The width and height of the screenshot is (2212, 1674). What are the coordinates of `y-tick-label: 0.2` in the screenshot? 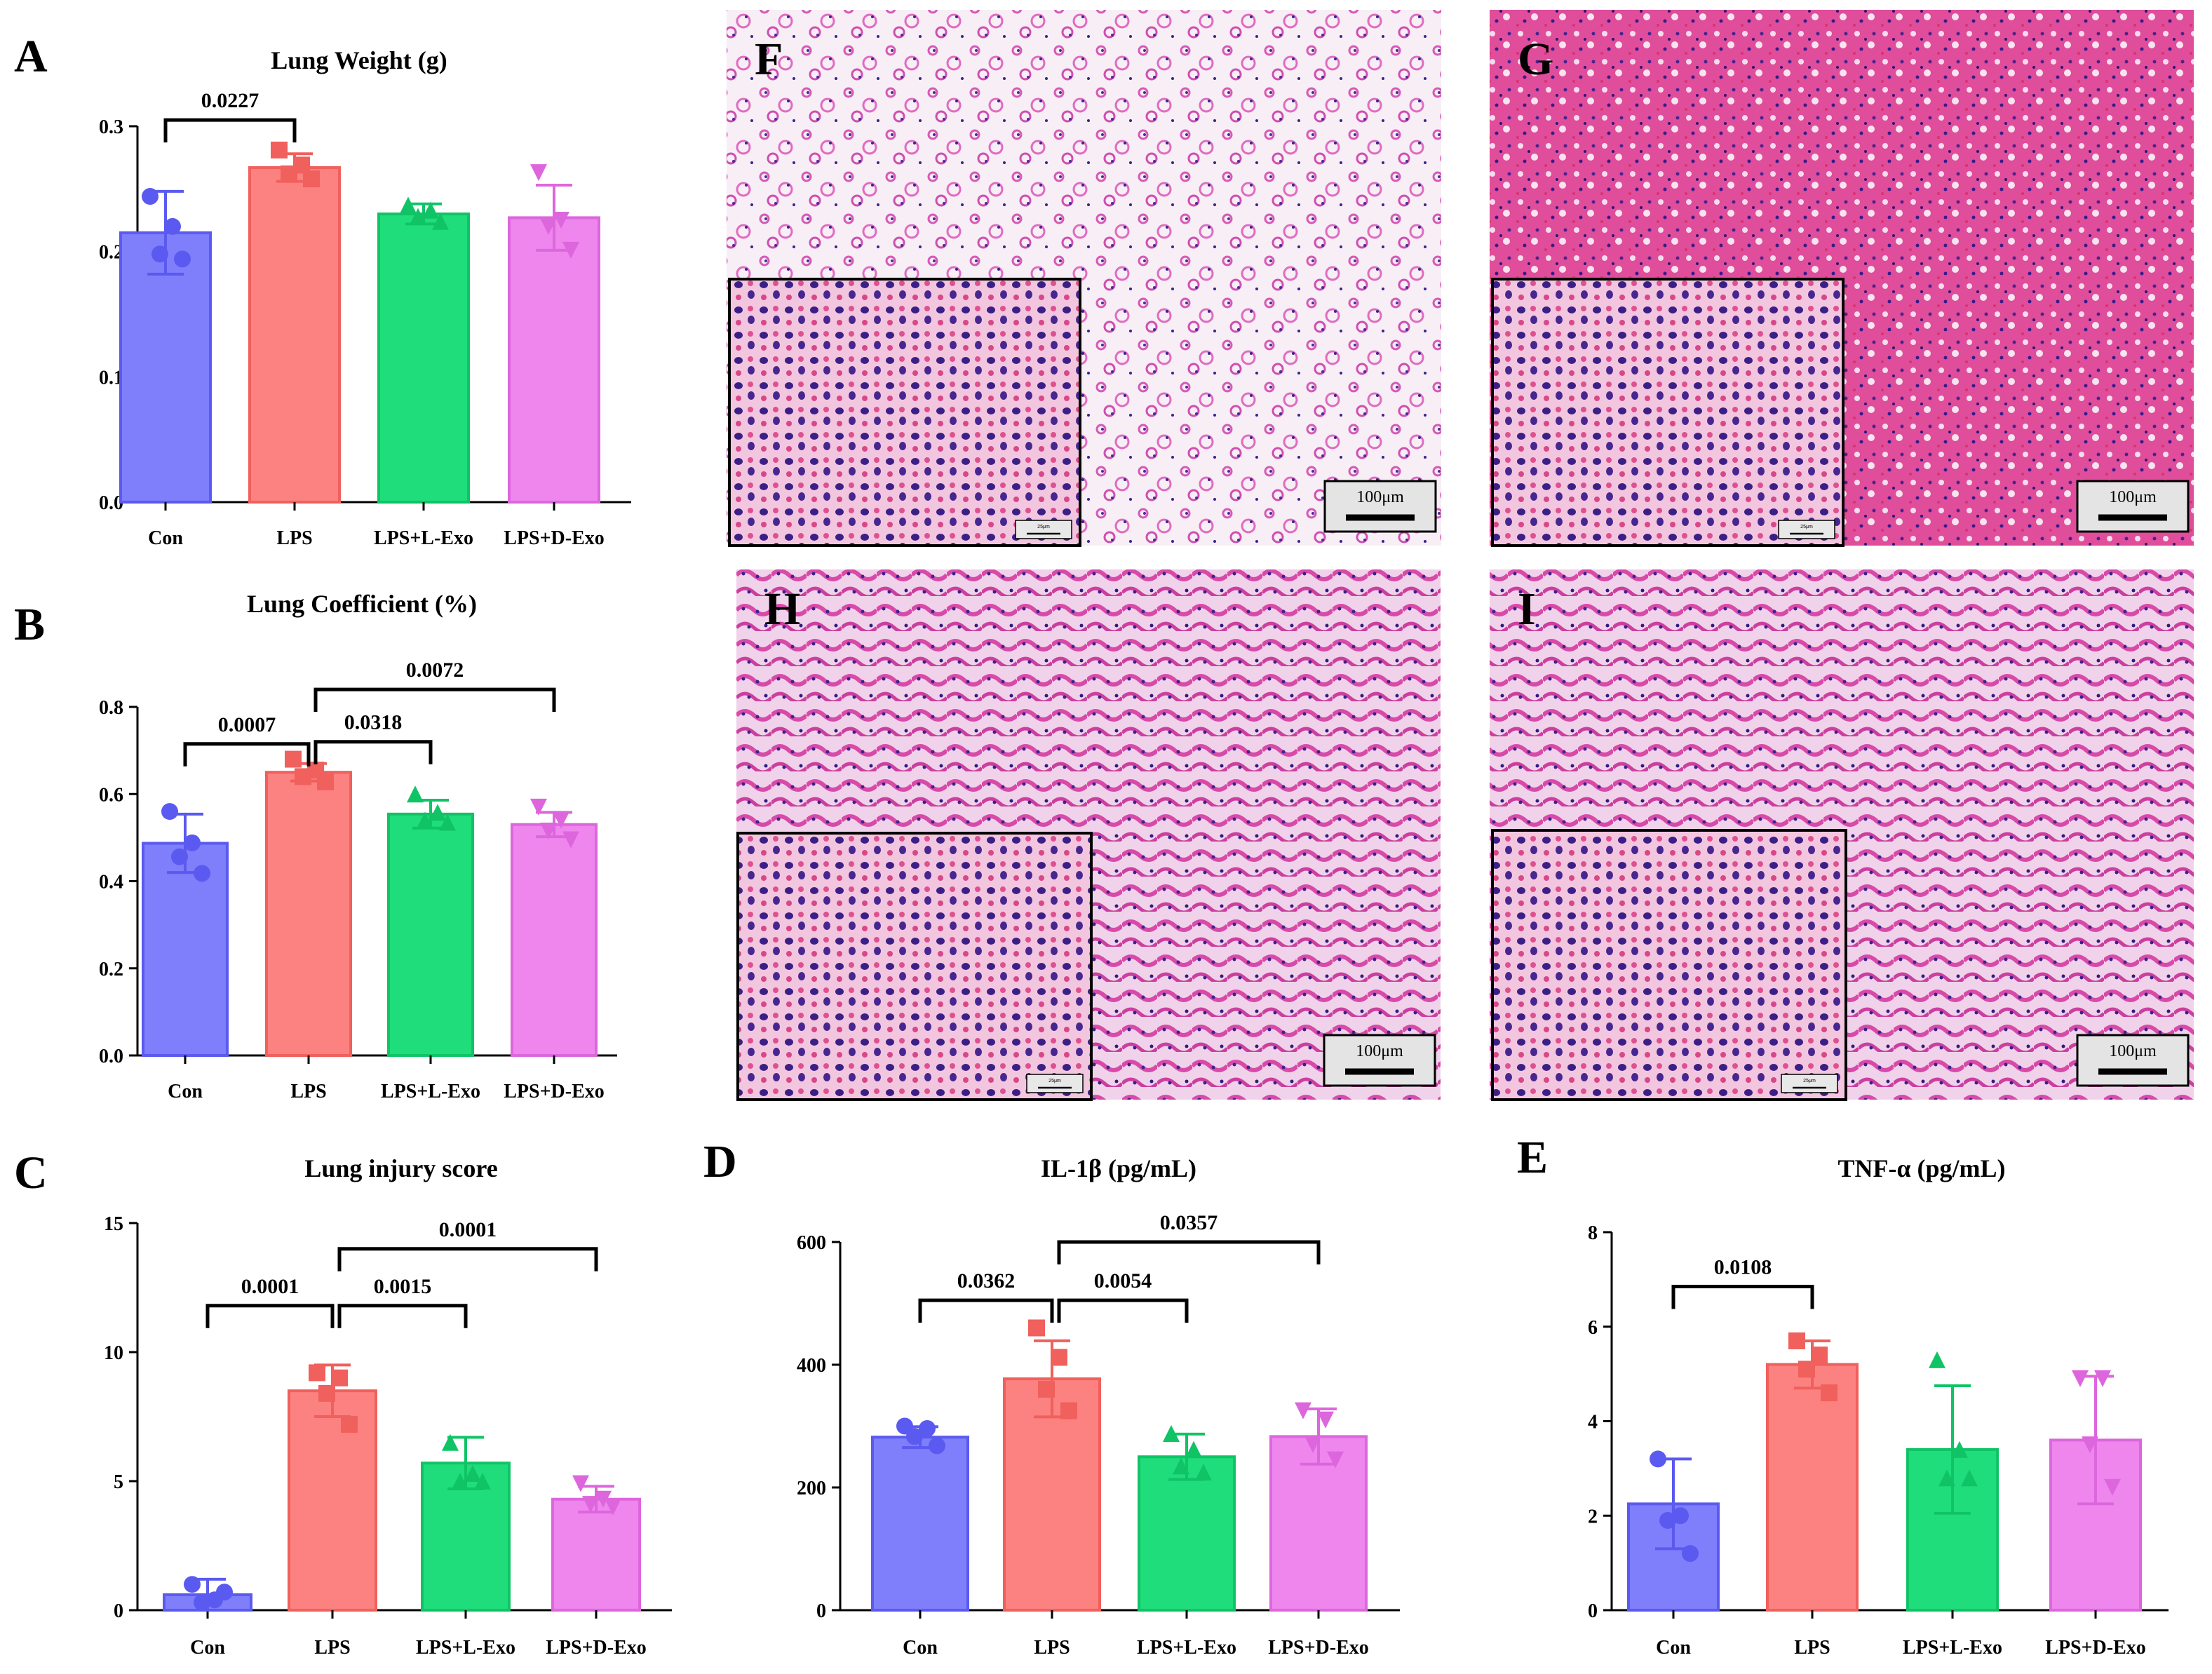 It's located at (111, 969).